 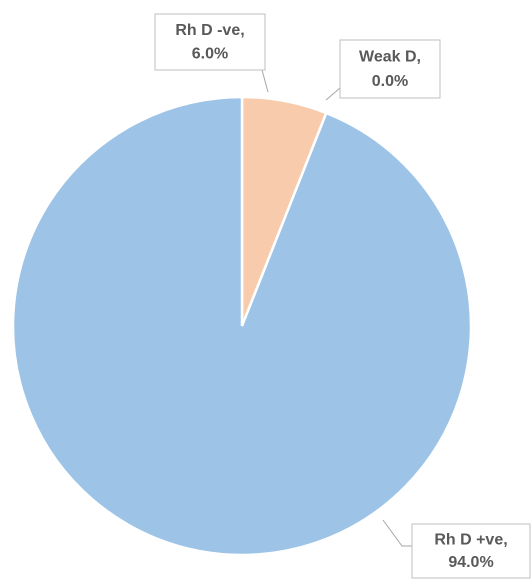 I want to click on category-label: Rh D +ve,, so click(x=470, y=539).